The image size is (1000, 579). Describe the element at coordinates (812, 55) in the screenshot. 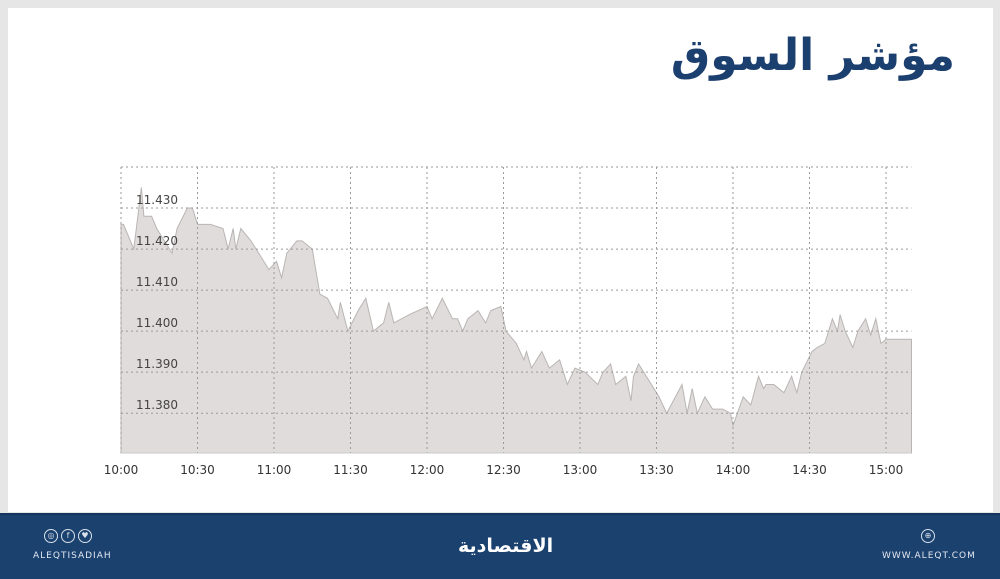

I see `chart-title: مؤشر السوق` at that location.